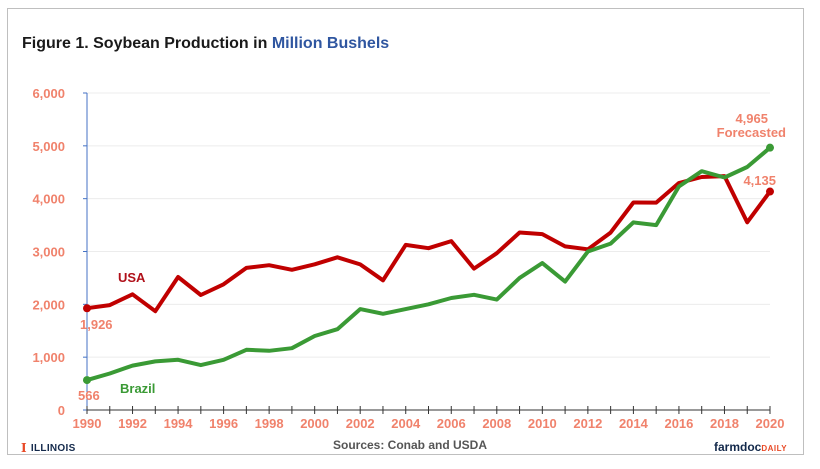 Image resolution: width=820 pixels, height=469 pixels. I want to click on chart-title-unit: Million Bushels, so click(330, 43).